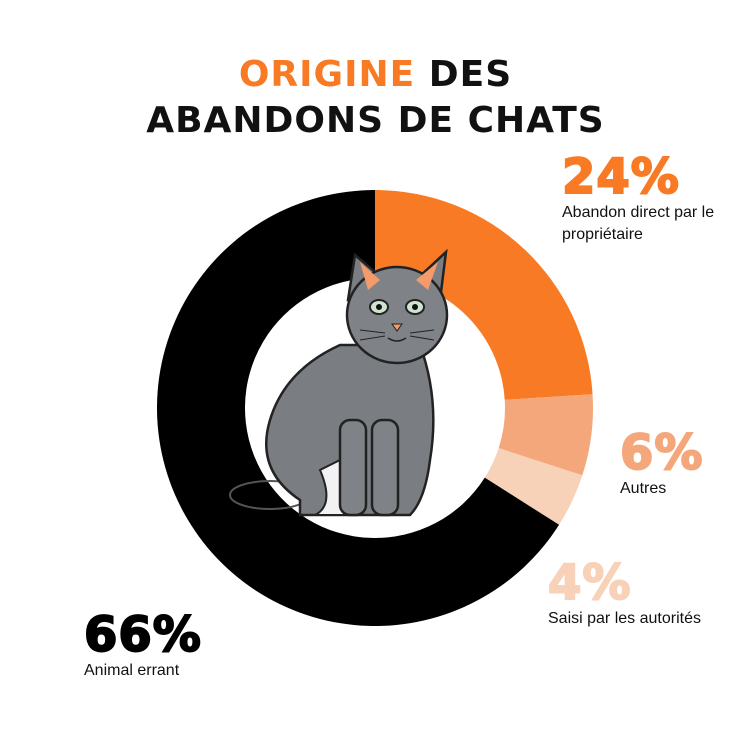 Image resolution: width=751 pixels, height=751 pixels. I want to click on segment-label: 6% Autres, so click(685, 462).